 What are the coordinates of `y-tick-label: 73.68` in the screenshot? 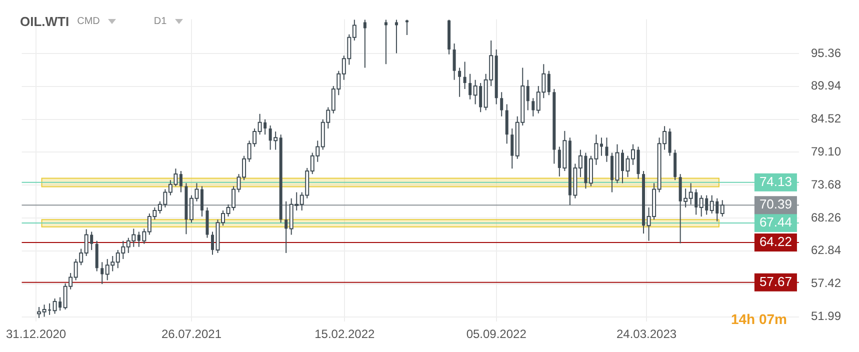 It's located at (826, 184).